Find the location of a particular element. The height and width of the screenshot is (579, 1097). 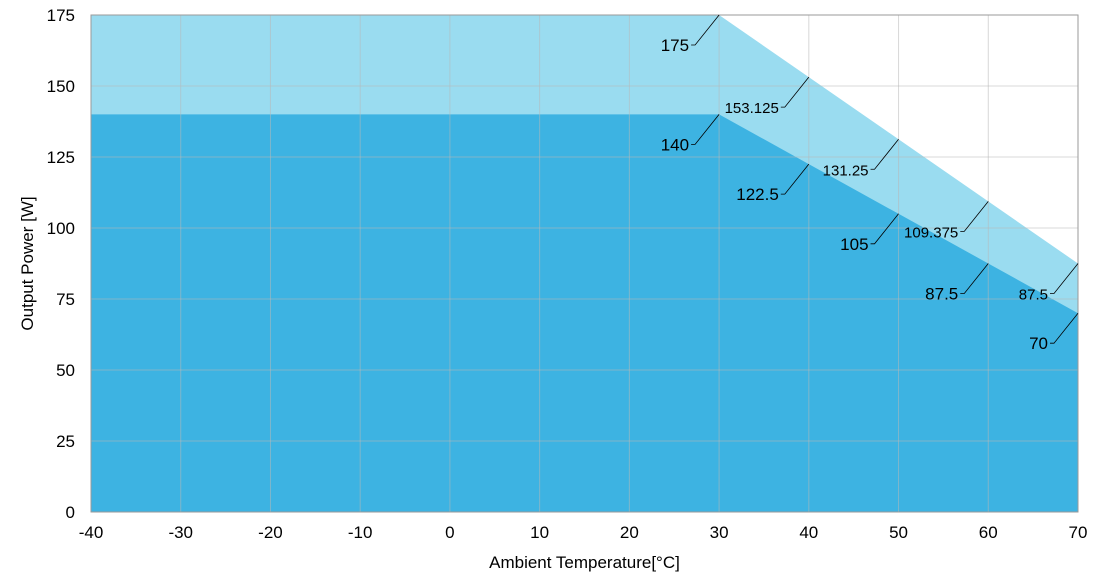

x-tick-label: -30 is located at coordinates (180, 532).